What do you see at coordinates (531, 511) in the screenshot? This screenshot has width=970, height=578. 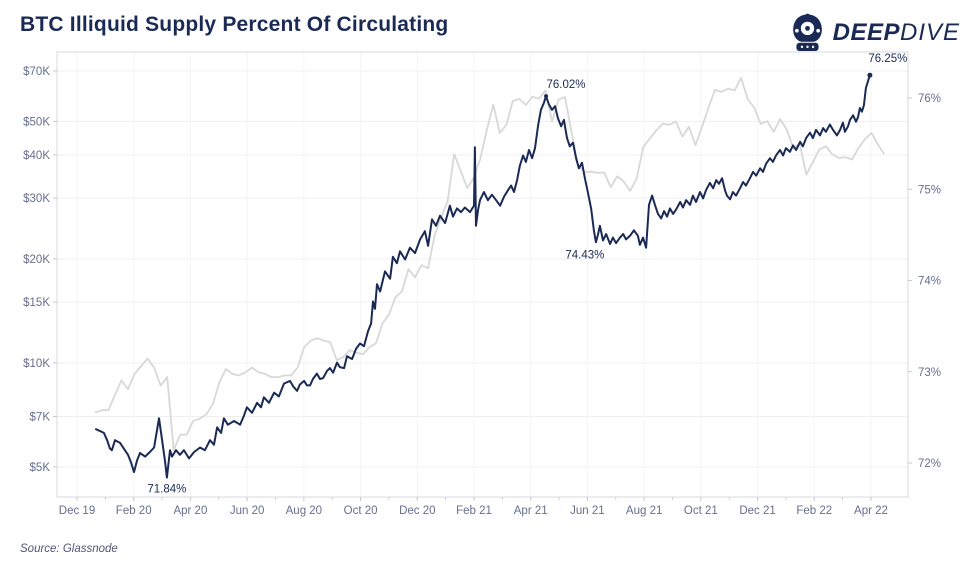 I see `x-axis-label: Apr 21` at bounding box center [531, 511].